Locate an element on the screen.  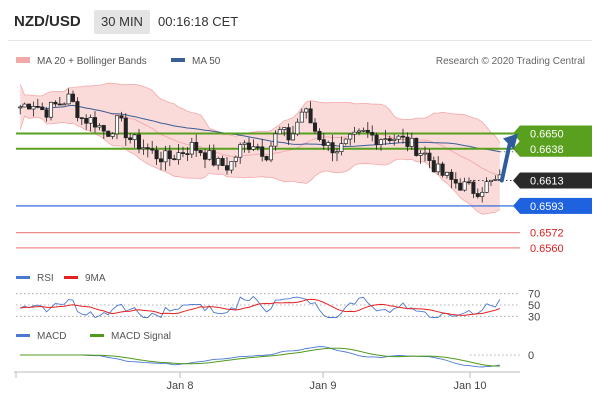
projection-arrow-shaft is located at coordinates (505, 161).